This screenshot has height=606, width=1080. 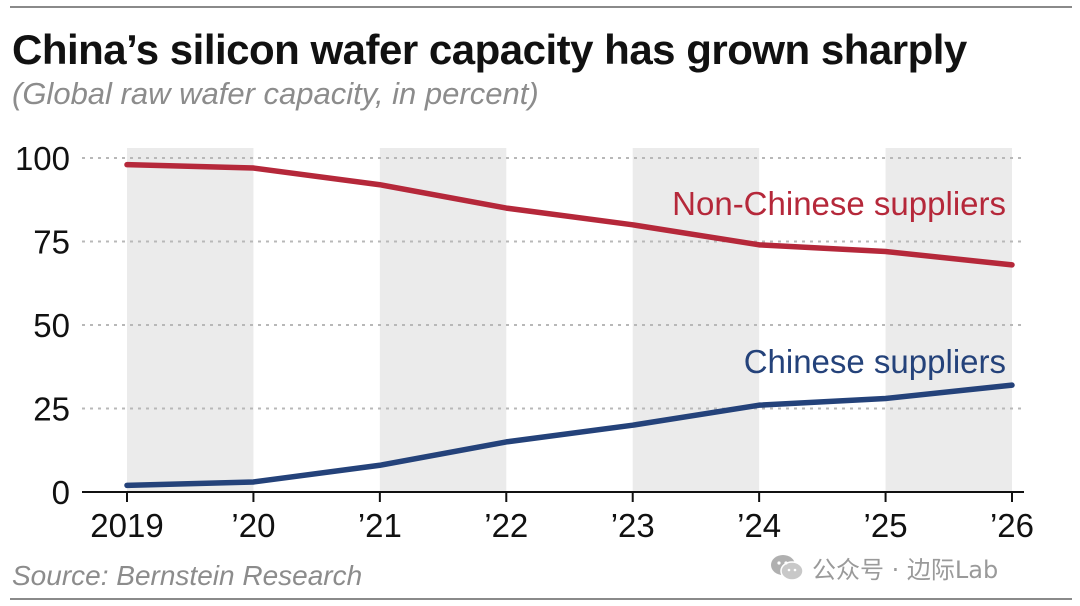 What do you see at coordinates (787, 567) in the screenshot?
I see `wechat-icon` at bounding box center [787, 567].